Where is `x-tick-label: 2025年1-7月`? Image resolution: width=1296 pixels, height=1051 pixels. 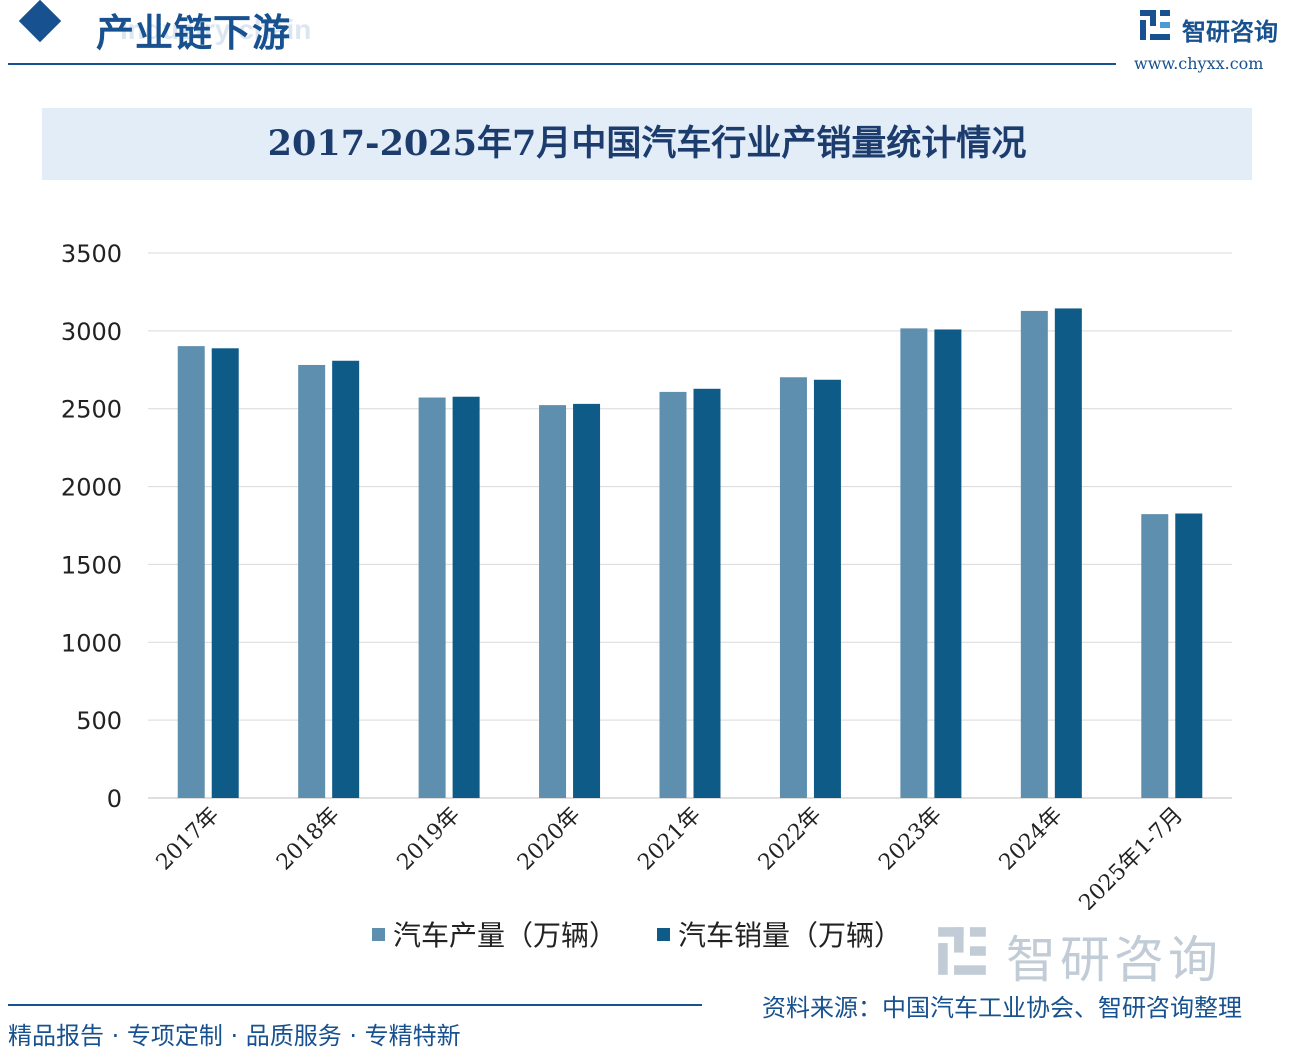
x-tick-label: 2025年1-7月 is located at coordinates (1131, 856).